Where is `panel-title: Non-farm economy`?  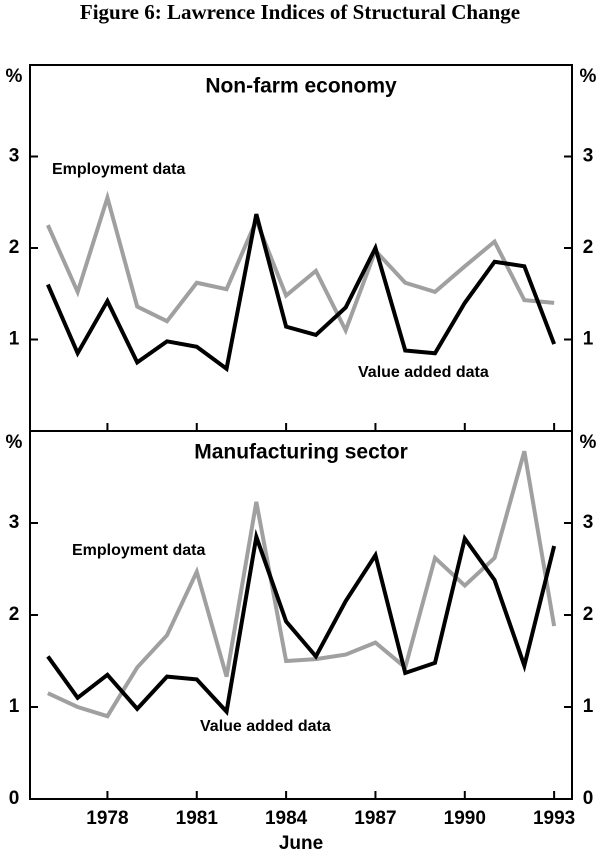
panel-title: Non-farm economy is located at coordinates (301, 86).